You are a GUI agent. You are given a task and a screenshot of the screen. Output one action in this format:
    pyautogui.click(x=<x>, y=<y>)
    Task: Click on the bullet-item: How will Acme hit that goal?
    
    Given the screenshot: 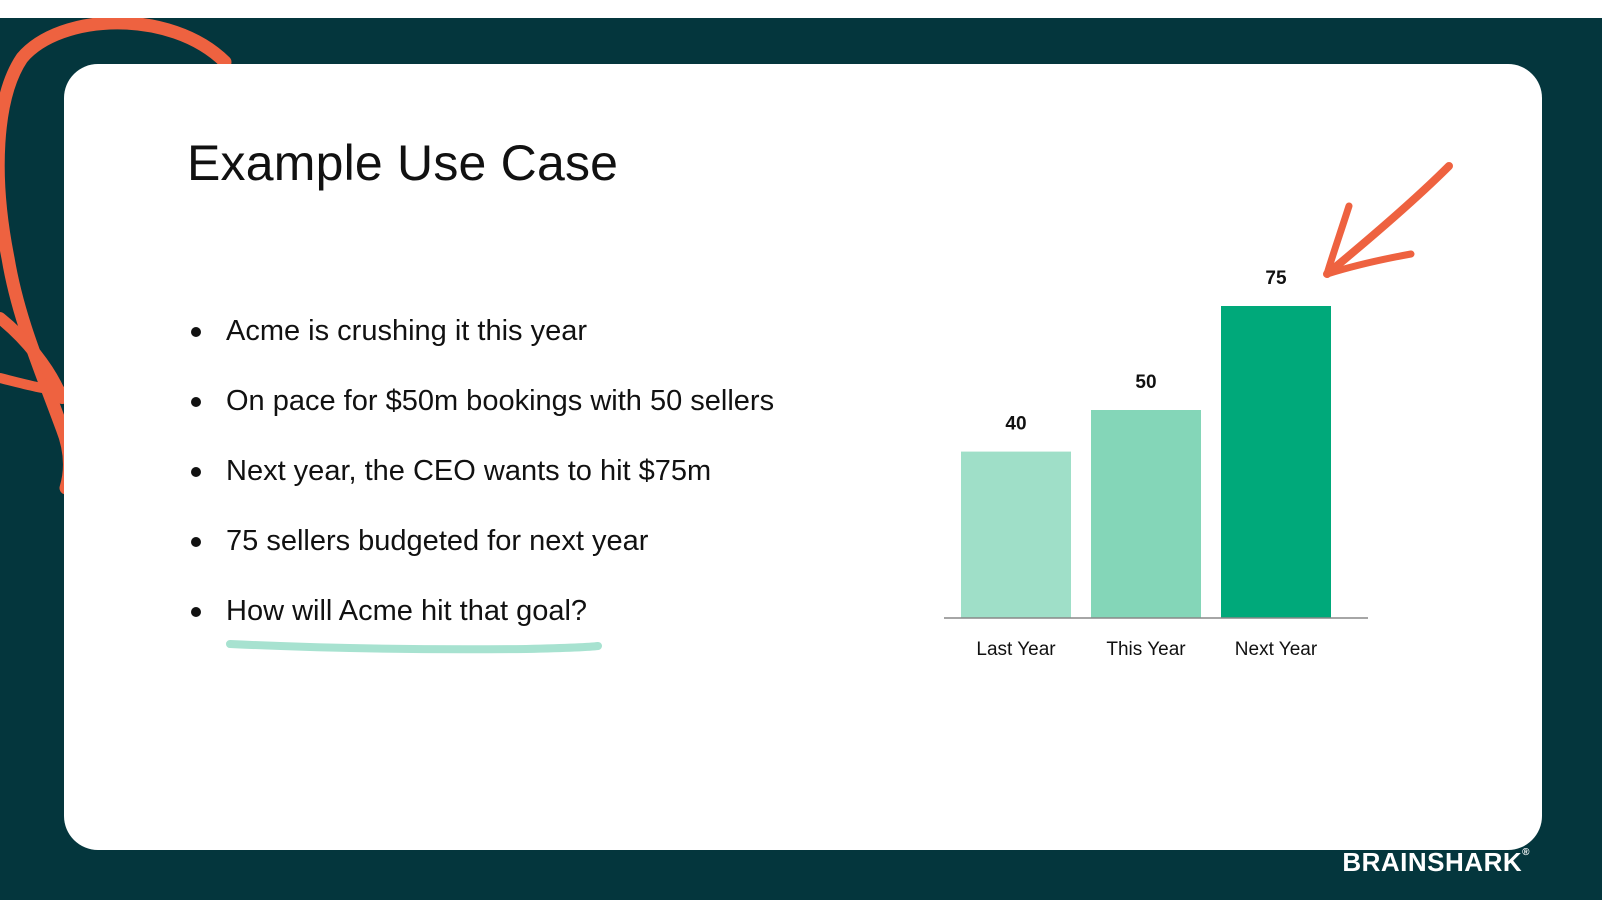 What is the action you would take?
    pyautogui.click(x=481, y=626)
    